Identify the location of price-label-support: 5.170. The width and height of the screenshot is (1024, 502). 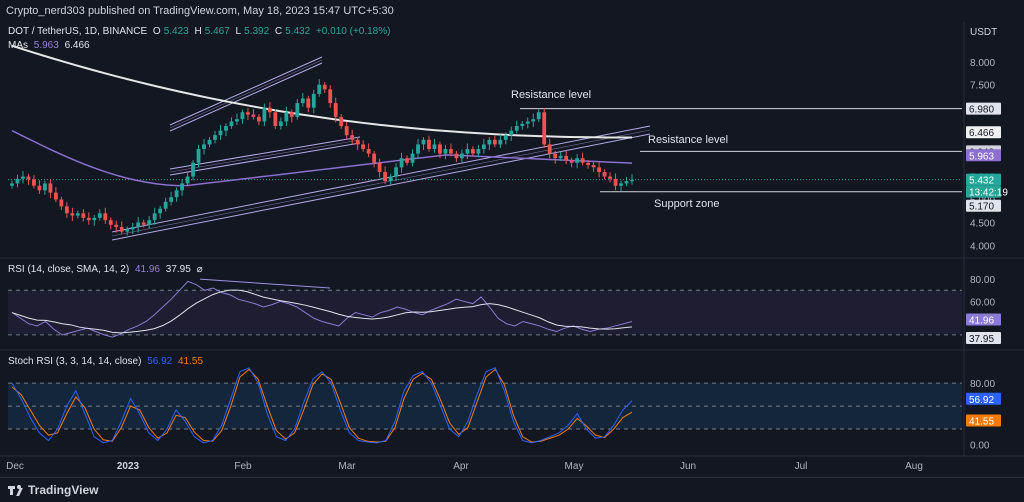
(981, 207).